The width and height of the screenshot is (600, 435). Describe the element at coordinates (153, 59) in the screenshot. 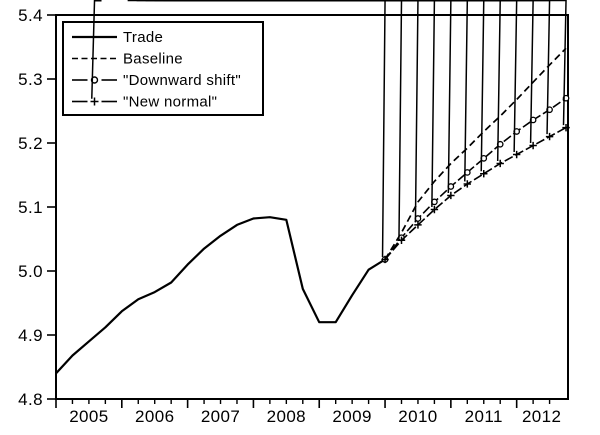

I see `legend-item-label: Baseline` at that location.